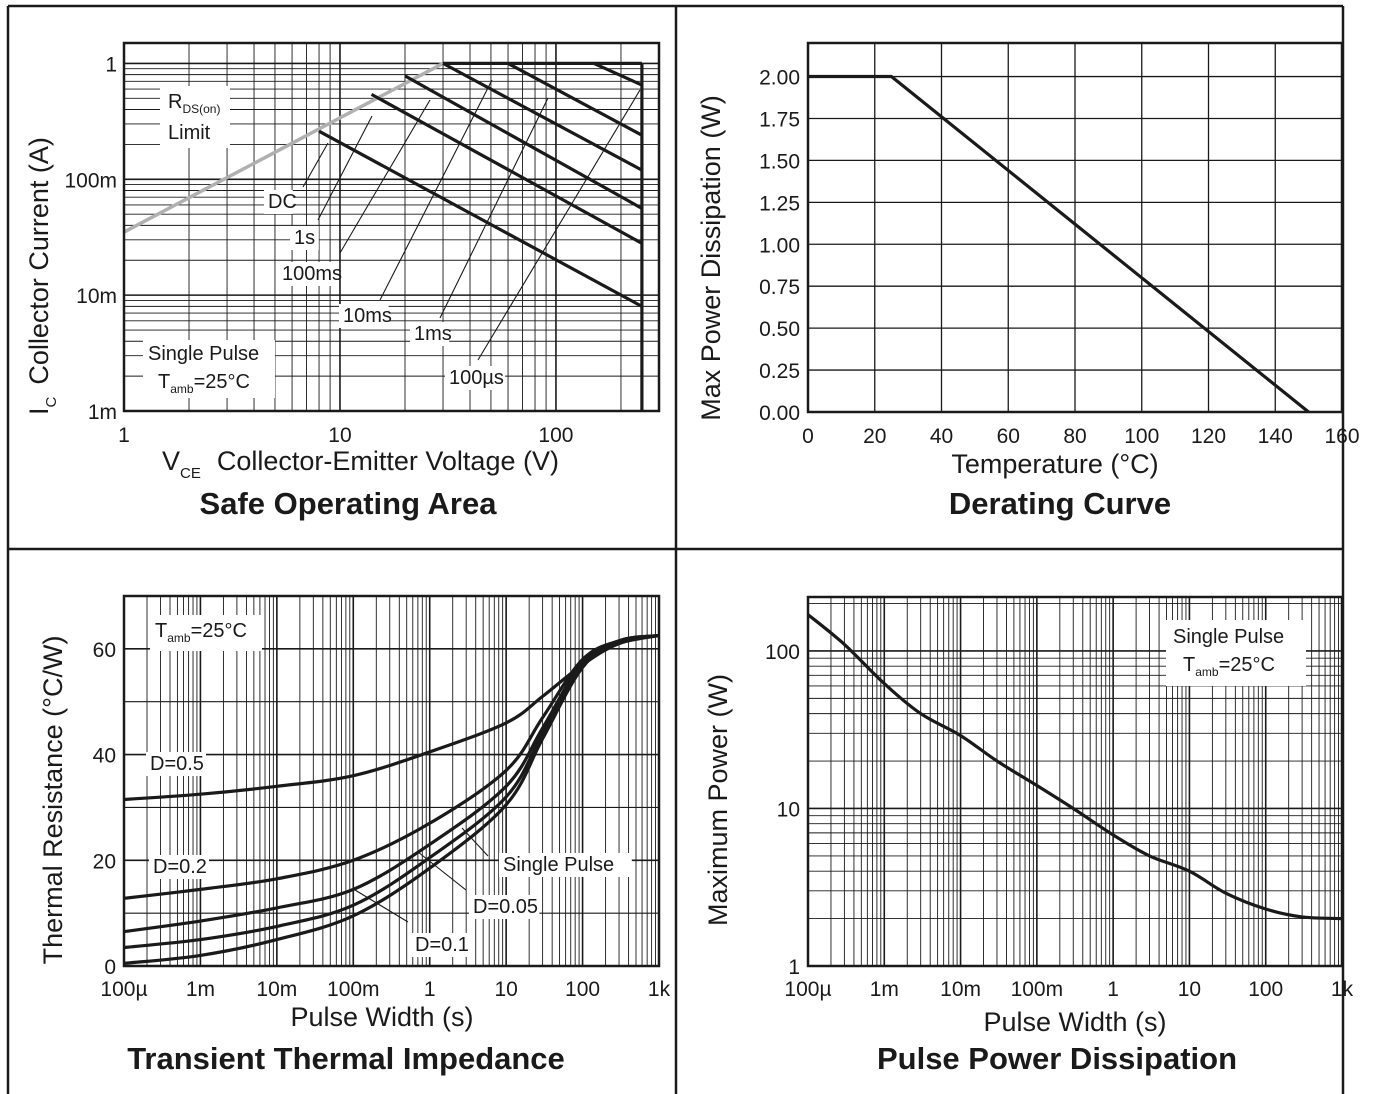  Describe the element at coordinates (494, 208) in the screenshot. I see `soa-leader-1ms` at that location.